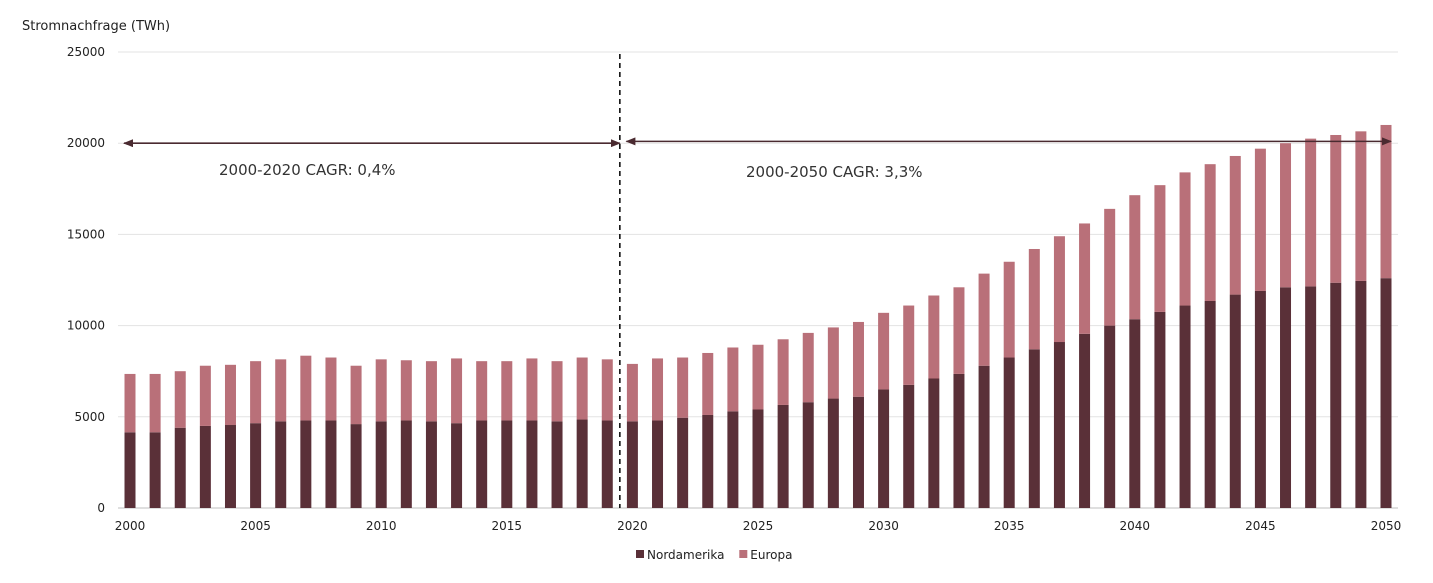 This screenshot has height=583, width=1433. What do you see at coordinates (96, 26) in the screenshot?
I see `y-axis-label: Stromnachfrage (TWh)` at bounding box center [96, 26].